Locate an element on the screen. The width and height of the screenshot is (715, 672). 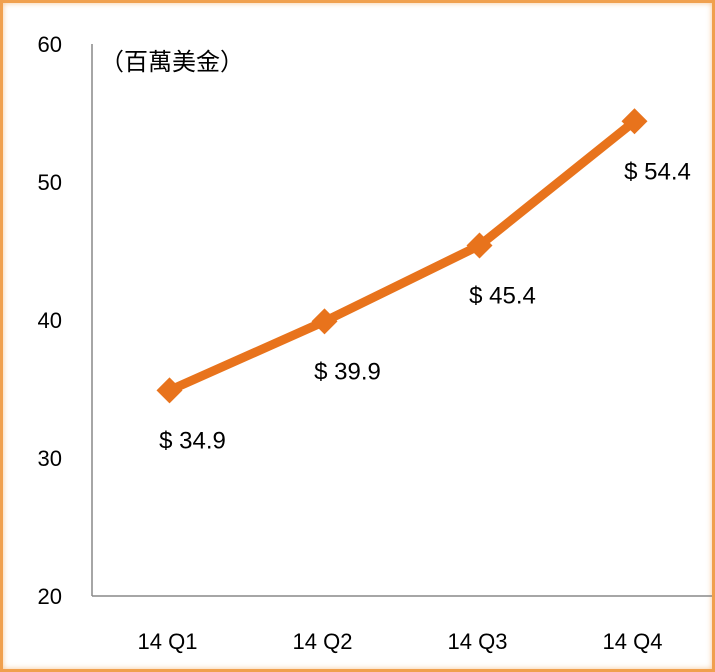
data-label: $ 39.9 is located at coordinates (347, 371).